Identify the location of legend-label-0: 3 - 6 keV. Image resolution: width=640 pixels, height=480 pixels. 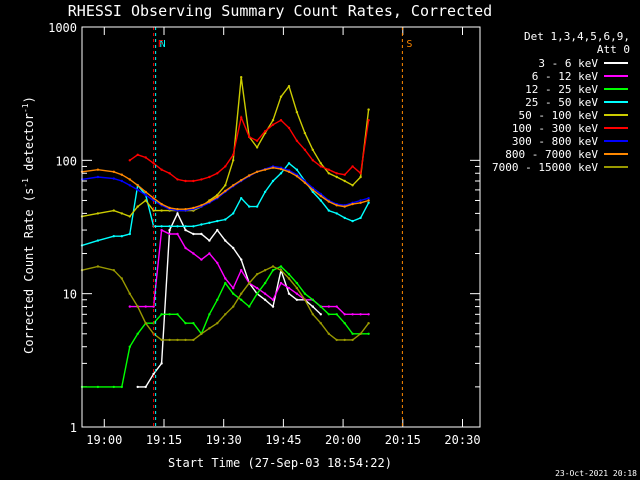
(568, 63).